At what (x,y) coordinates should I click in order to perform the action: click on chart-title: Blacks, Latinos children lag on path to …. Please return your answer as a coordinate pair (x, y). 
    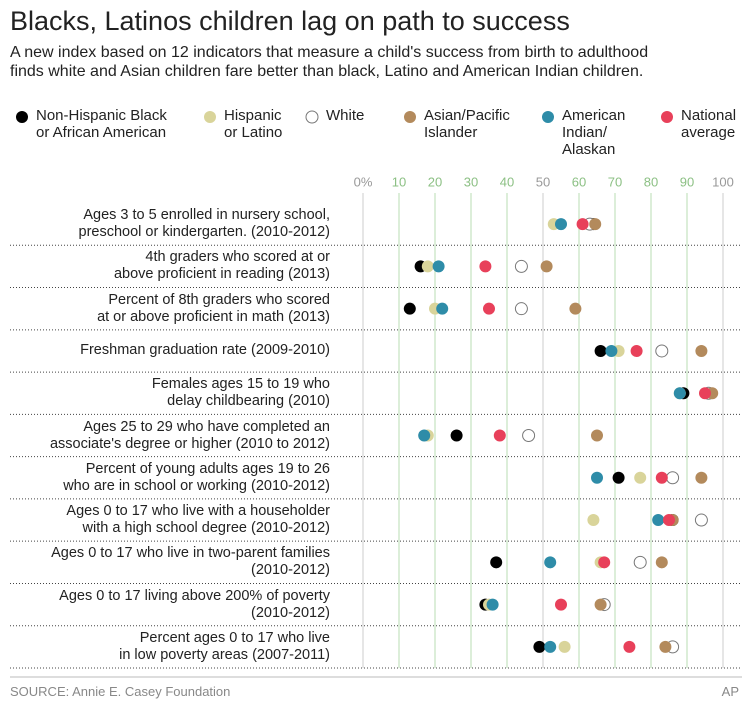
    Looking at the image, I should click on (290, 21).